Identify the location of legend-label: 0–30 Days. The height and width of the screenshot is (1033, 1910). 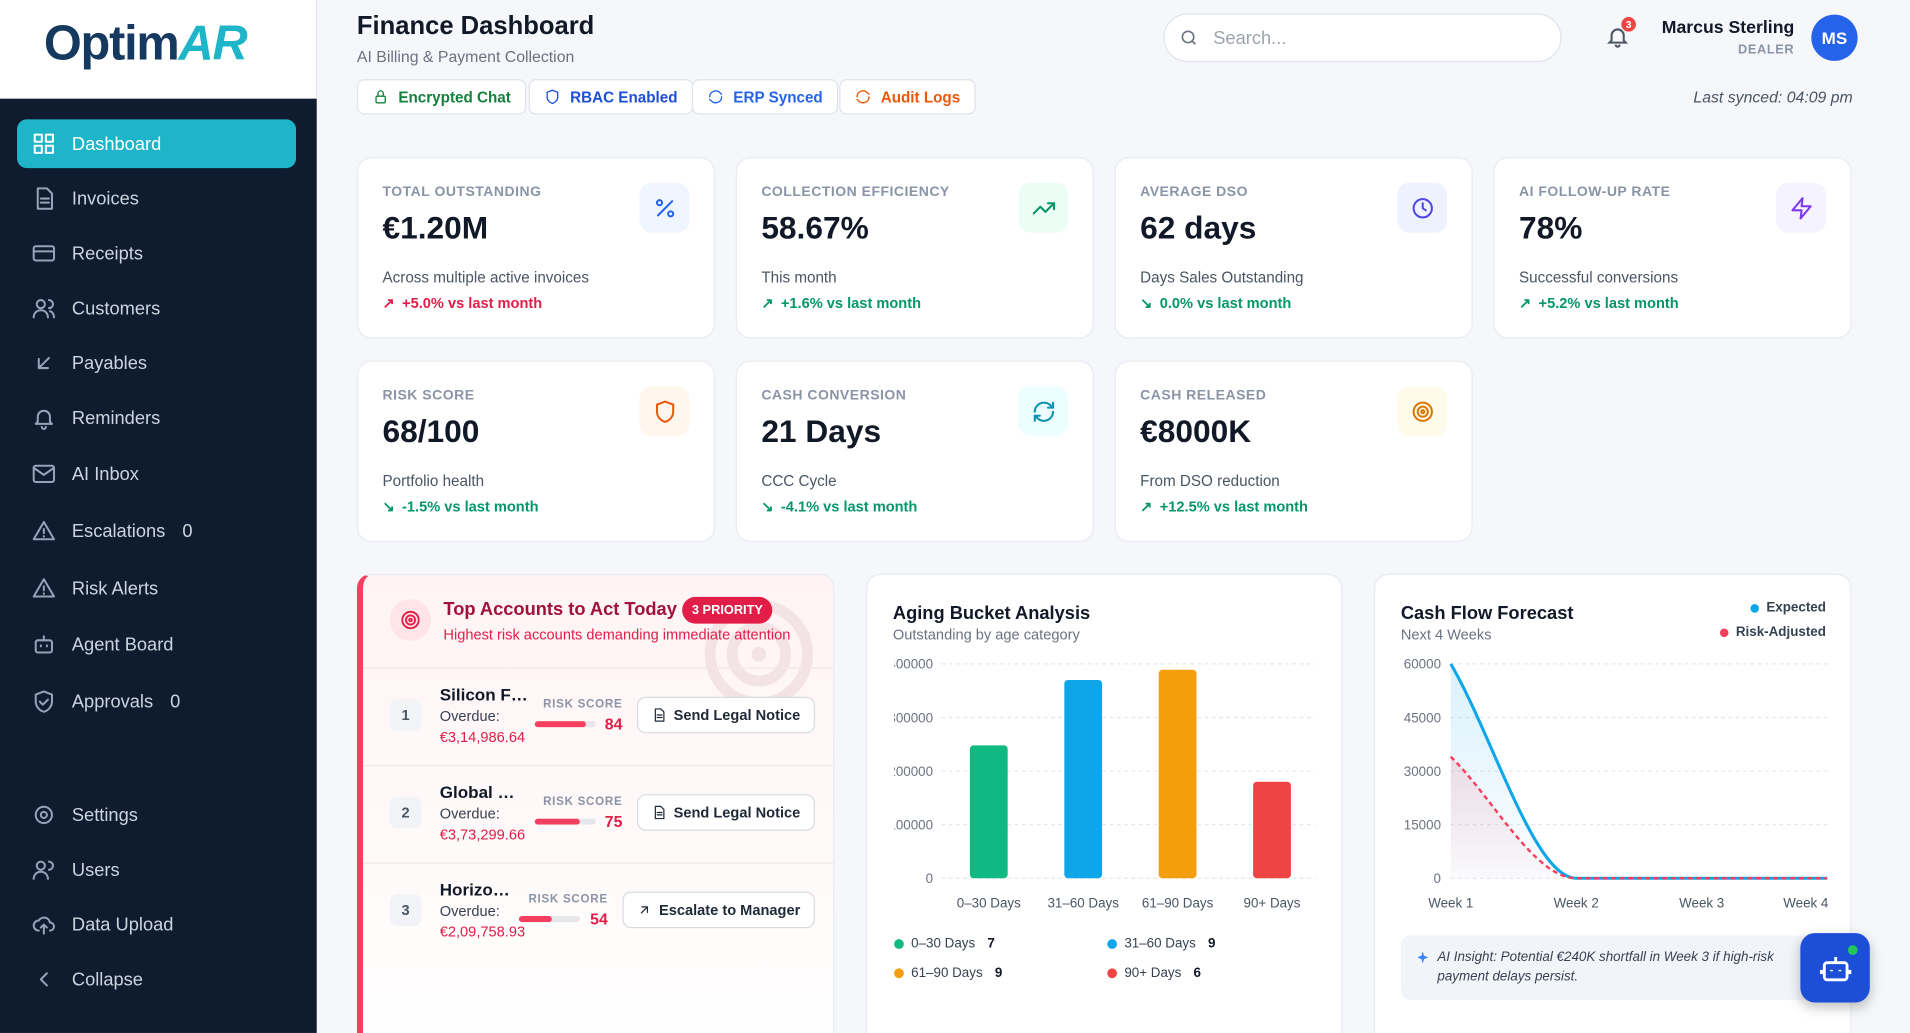
(943, 944).